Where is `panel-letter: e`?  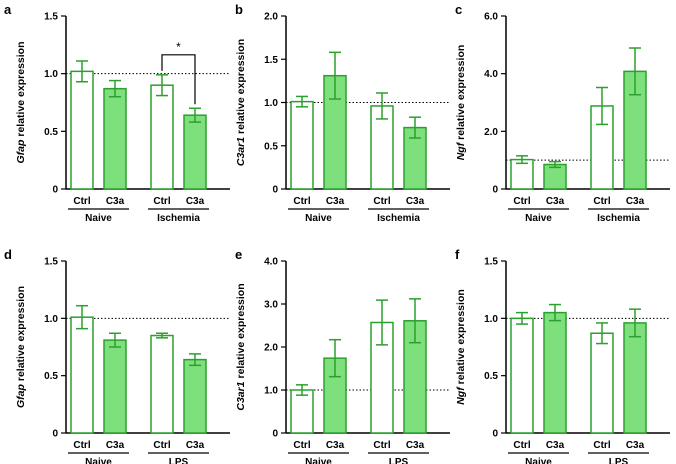 panel-letter: e is located at coordinates (238, 254).